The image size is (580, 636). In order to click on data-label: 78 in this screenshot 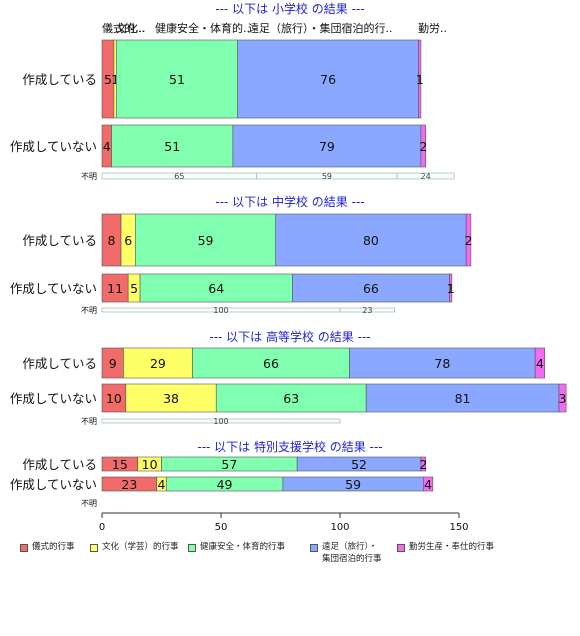, I will do `click(442, 363)`.